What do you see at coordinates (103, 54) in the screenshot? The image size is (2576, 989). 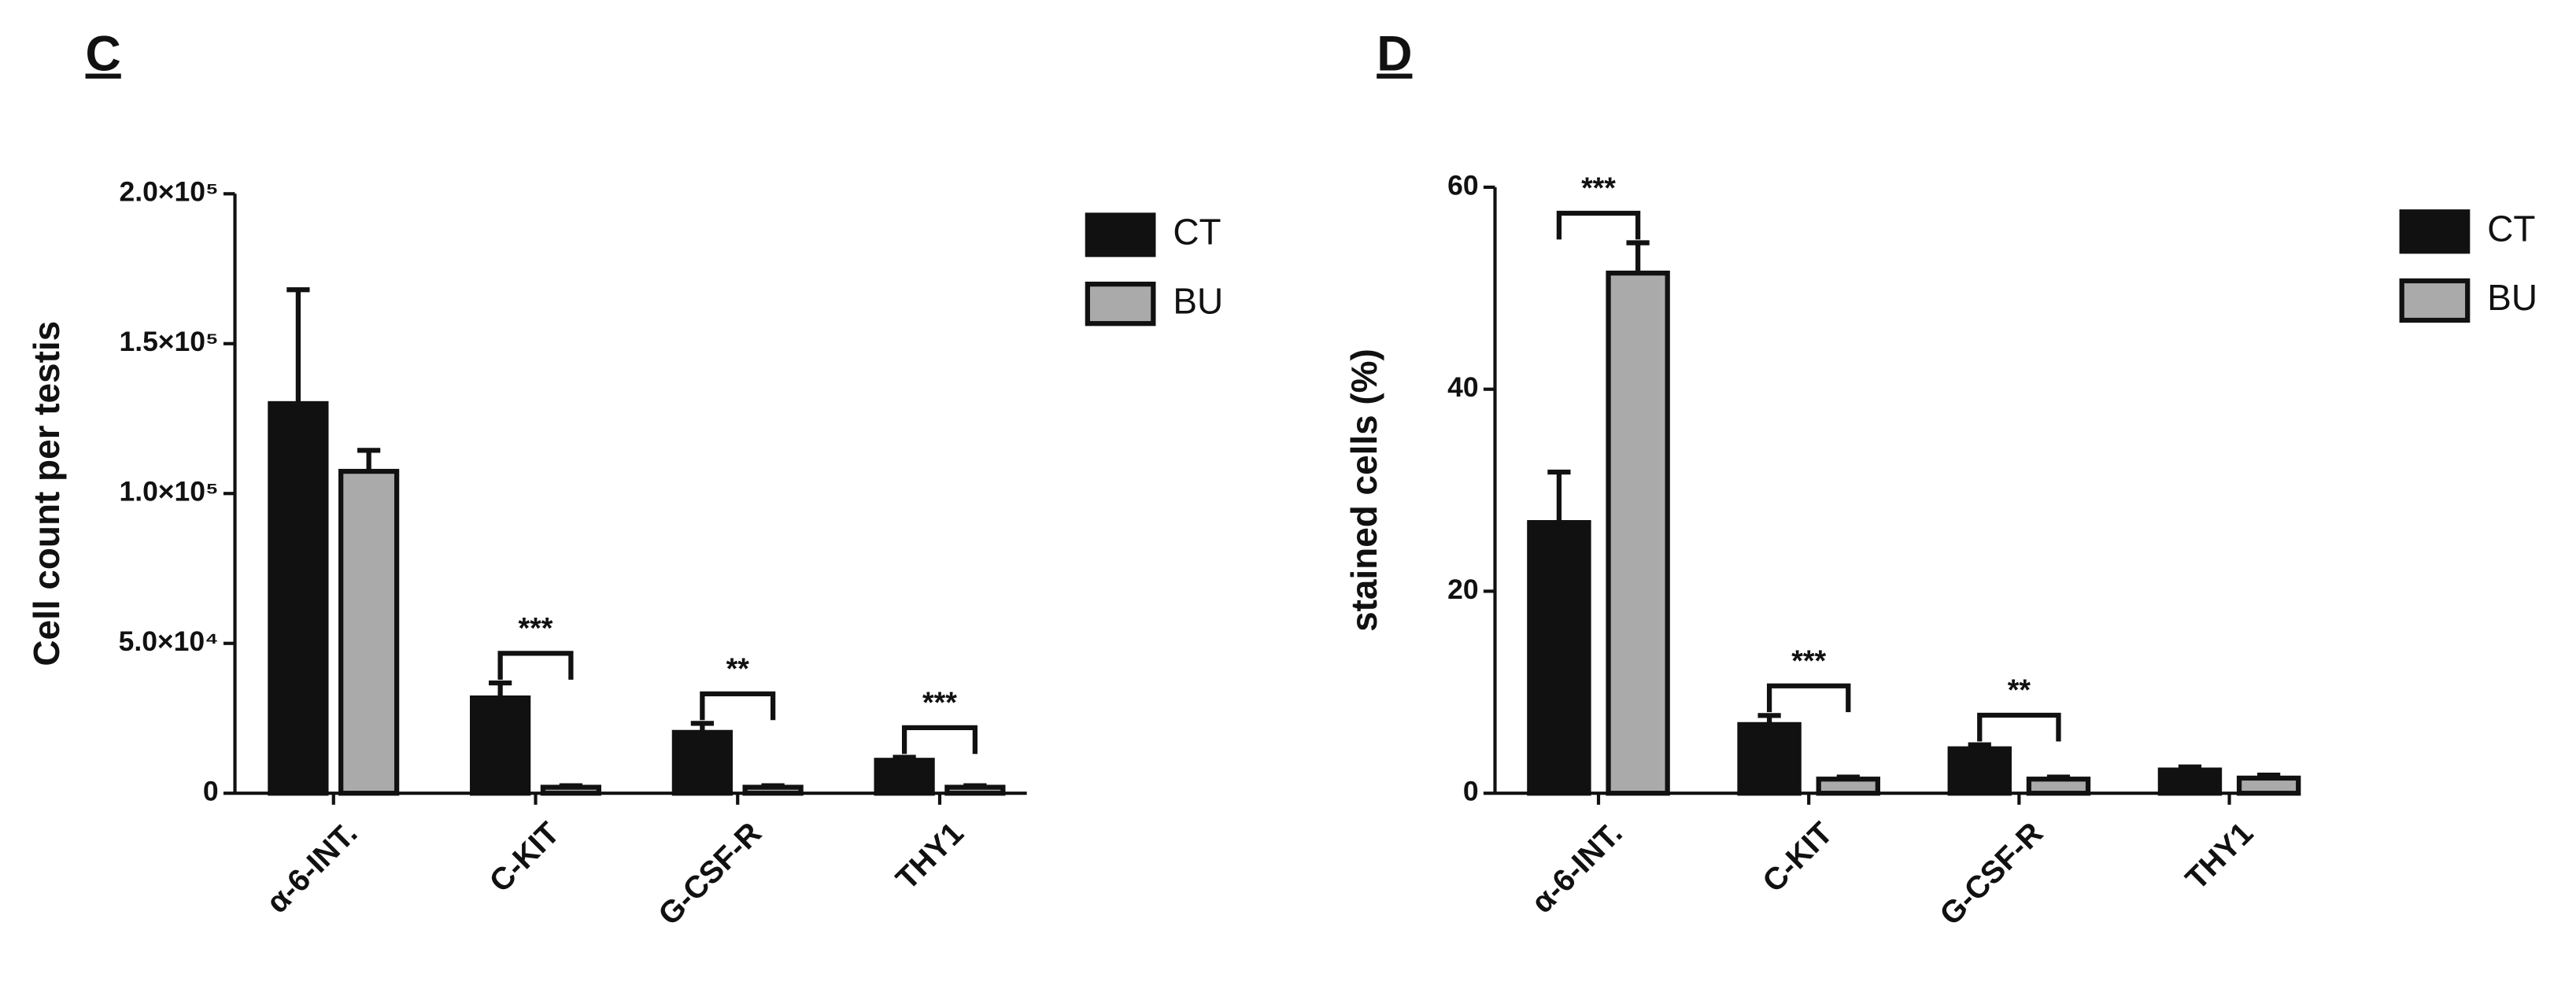 I see `panel-label: C` at bounding box center [103, 54].